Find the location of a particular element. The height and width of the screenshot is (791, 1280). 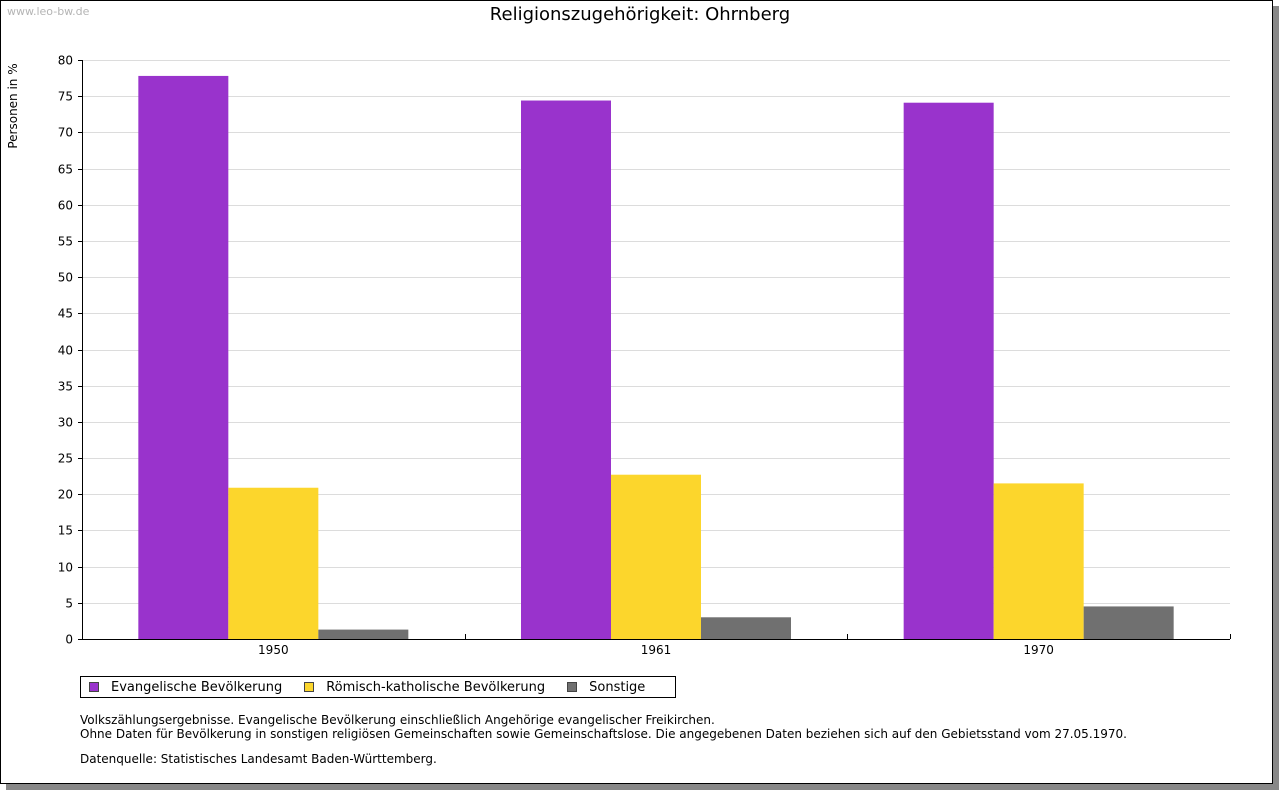

chart-title: Religionszugehörigkeit: Ohrnberg is located at coordinates (640, 14).